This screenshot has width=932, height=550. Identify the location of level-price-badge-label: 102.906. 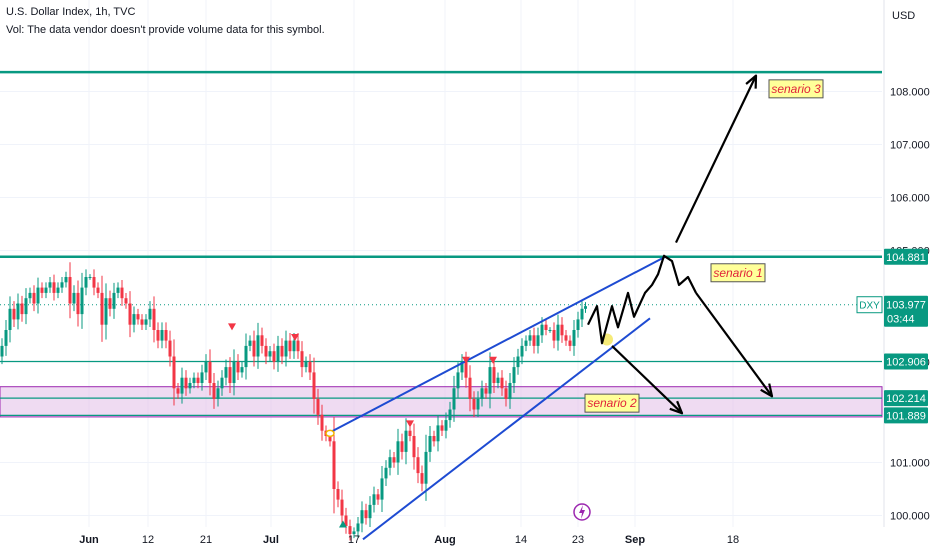
(906, 362).